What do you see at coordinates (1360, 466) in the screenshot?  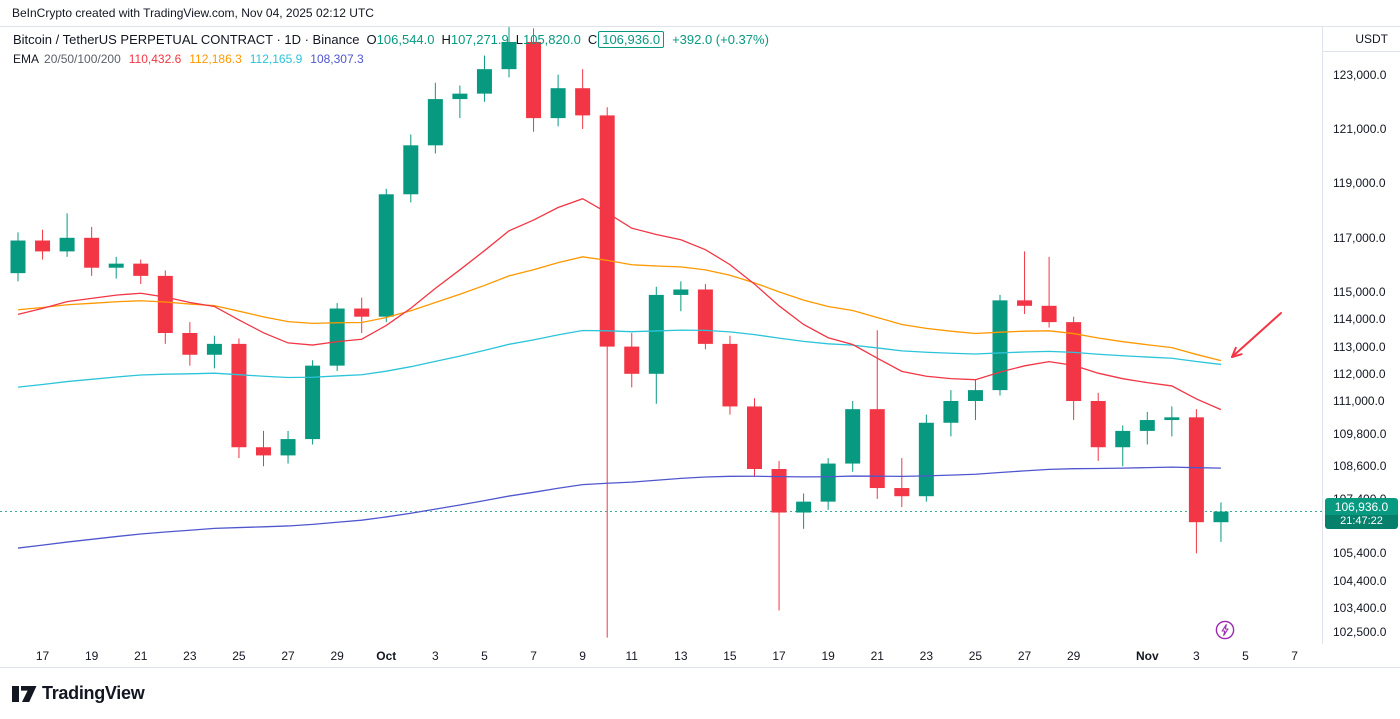 I see `price-tick: 108,600.0` at bounding box center [1360, 466].